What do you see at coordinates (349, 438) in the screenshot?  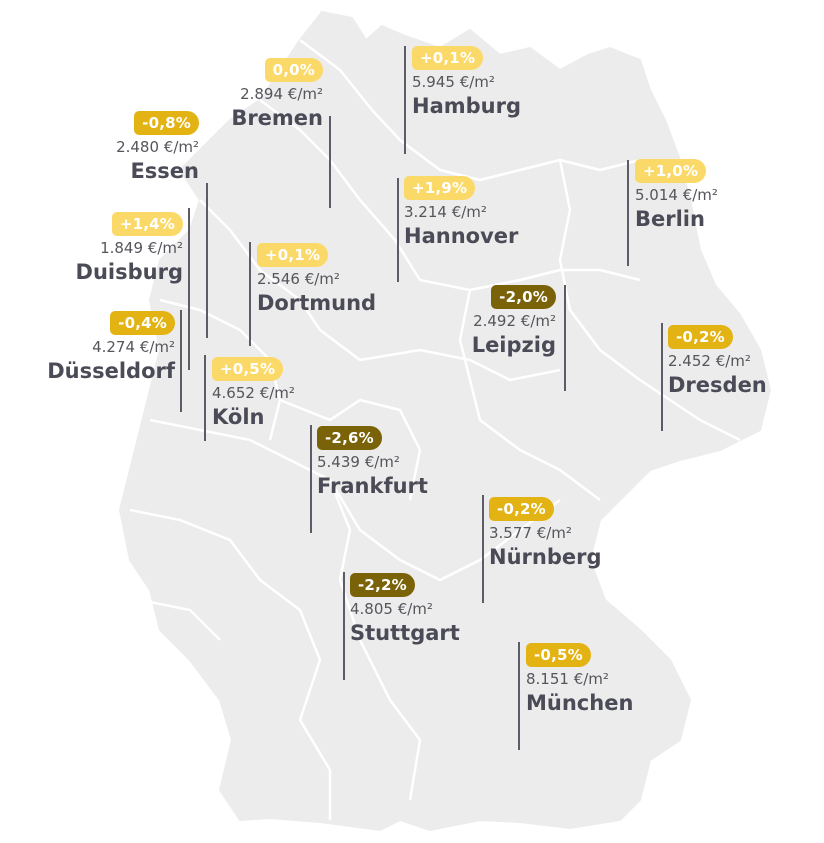 I see `price-change-badge: -2,6%` at bounding box center [349, 438].